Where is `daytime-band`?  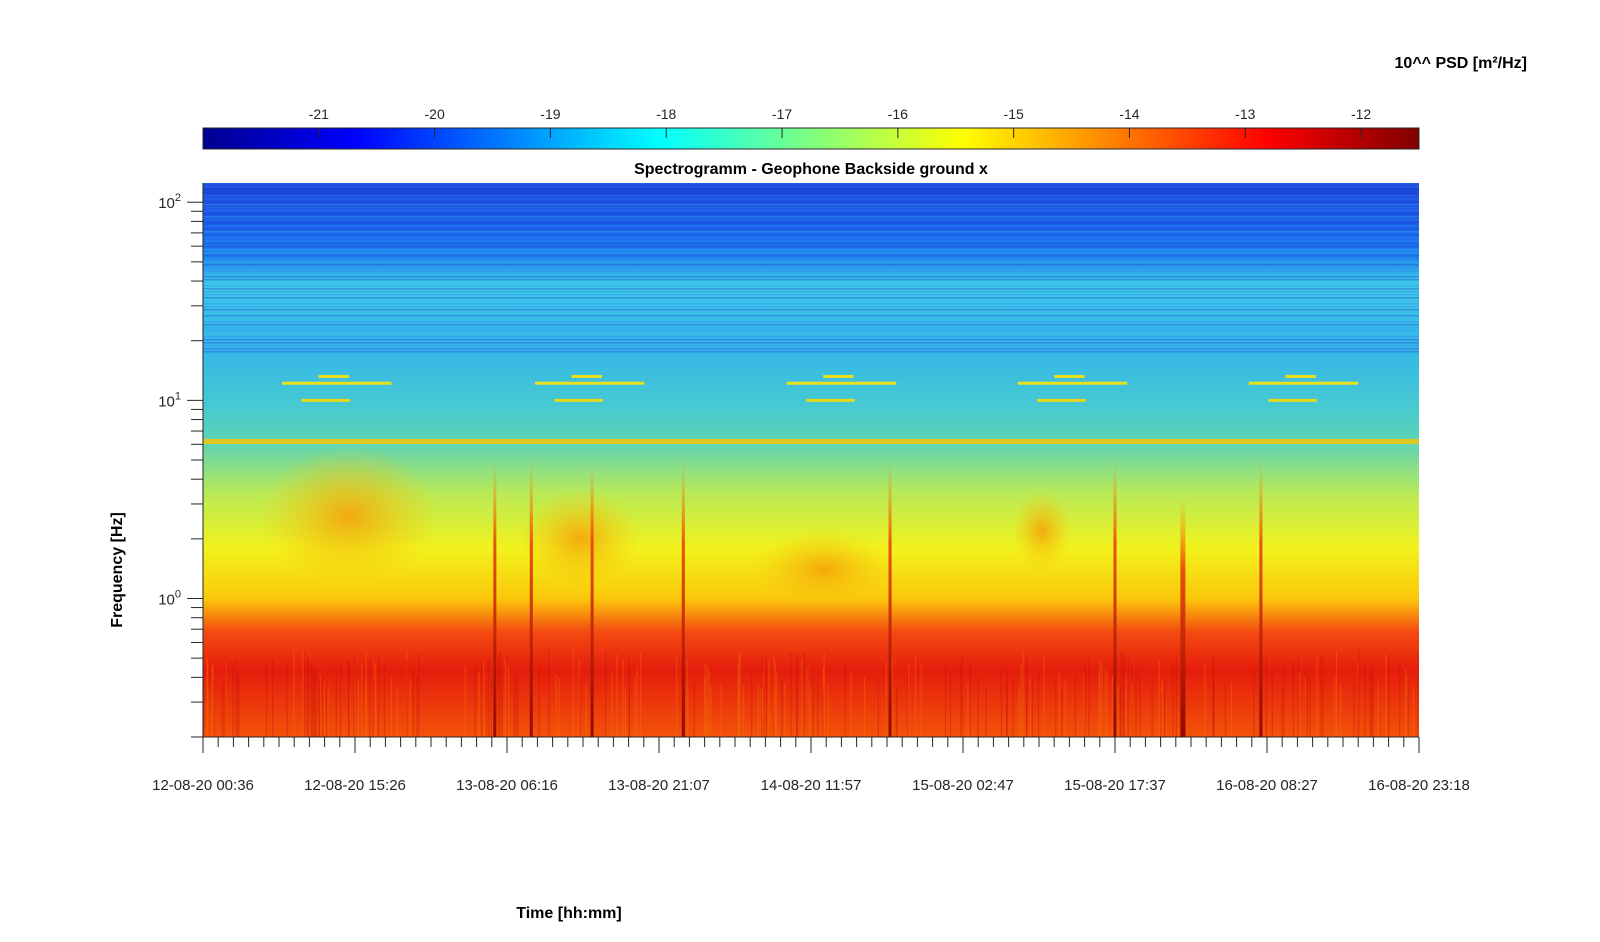 daytime-band is located at coordinates (830, 400).